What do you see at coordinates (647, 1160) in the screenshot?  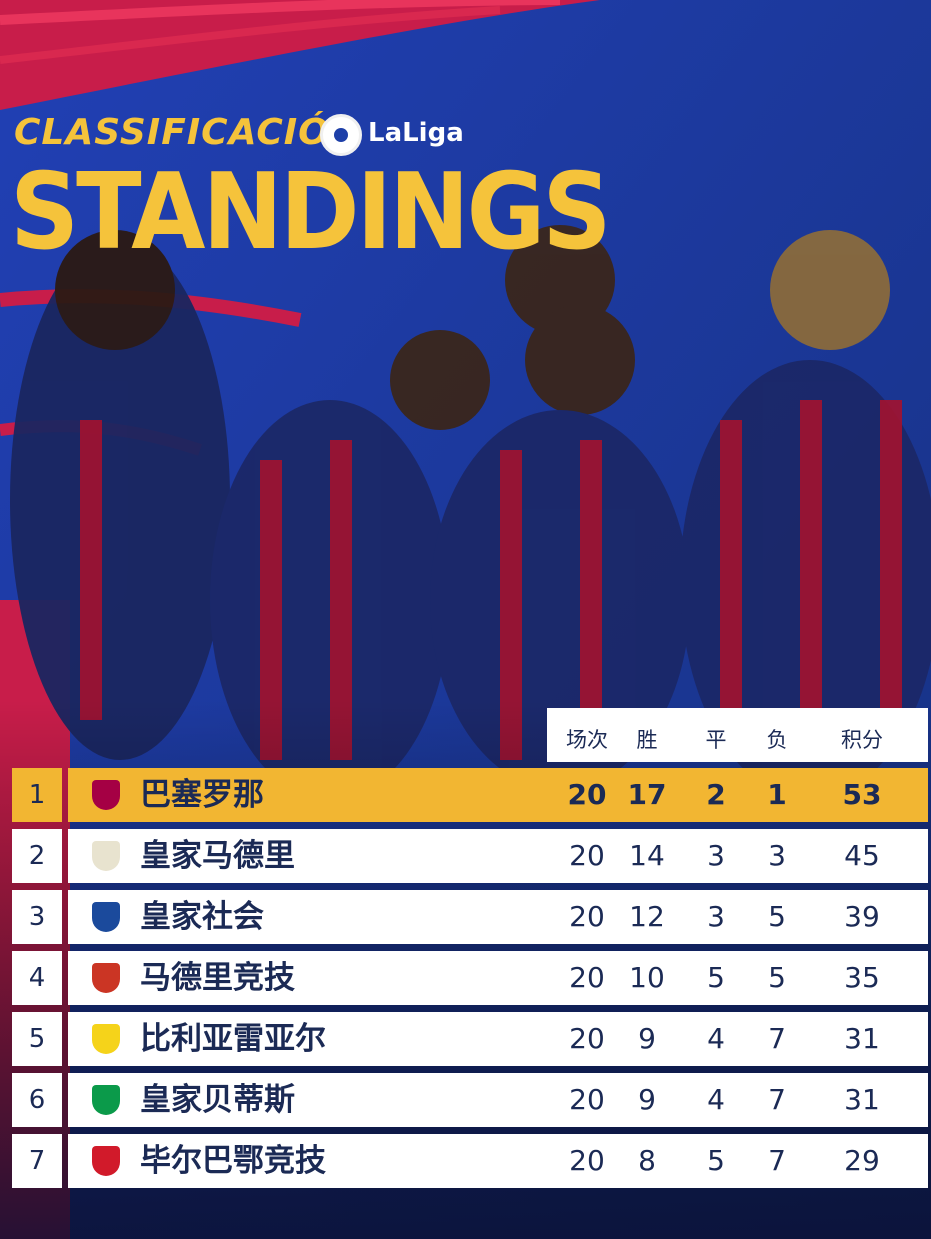 I see `stat-won: 8` at bounding box center [647, 1160].